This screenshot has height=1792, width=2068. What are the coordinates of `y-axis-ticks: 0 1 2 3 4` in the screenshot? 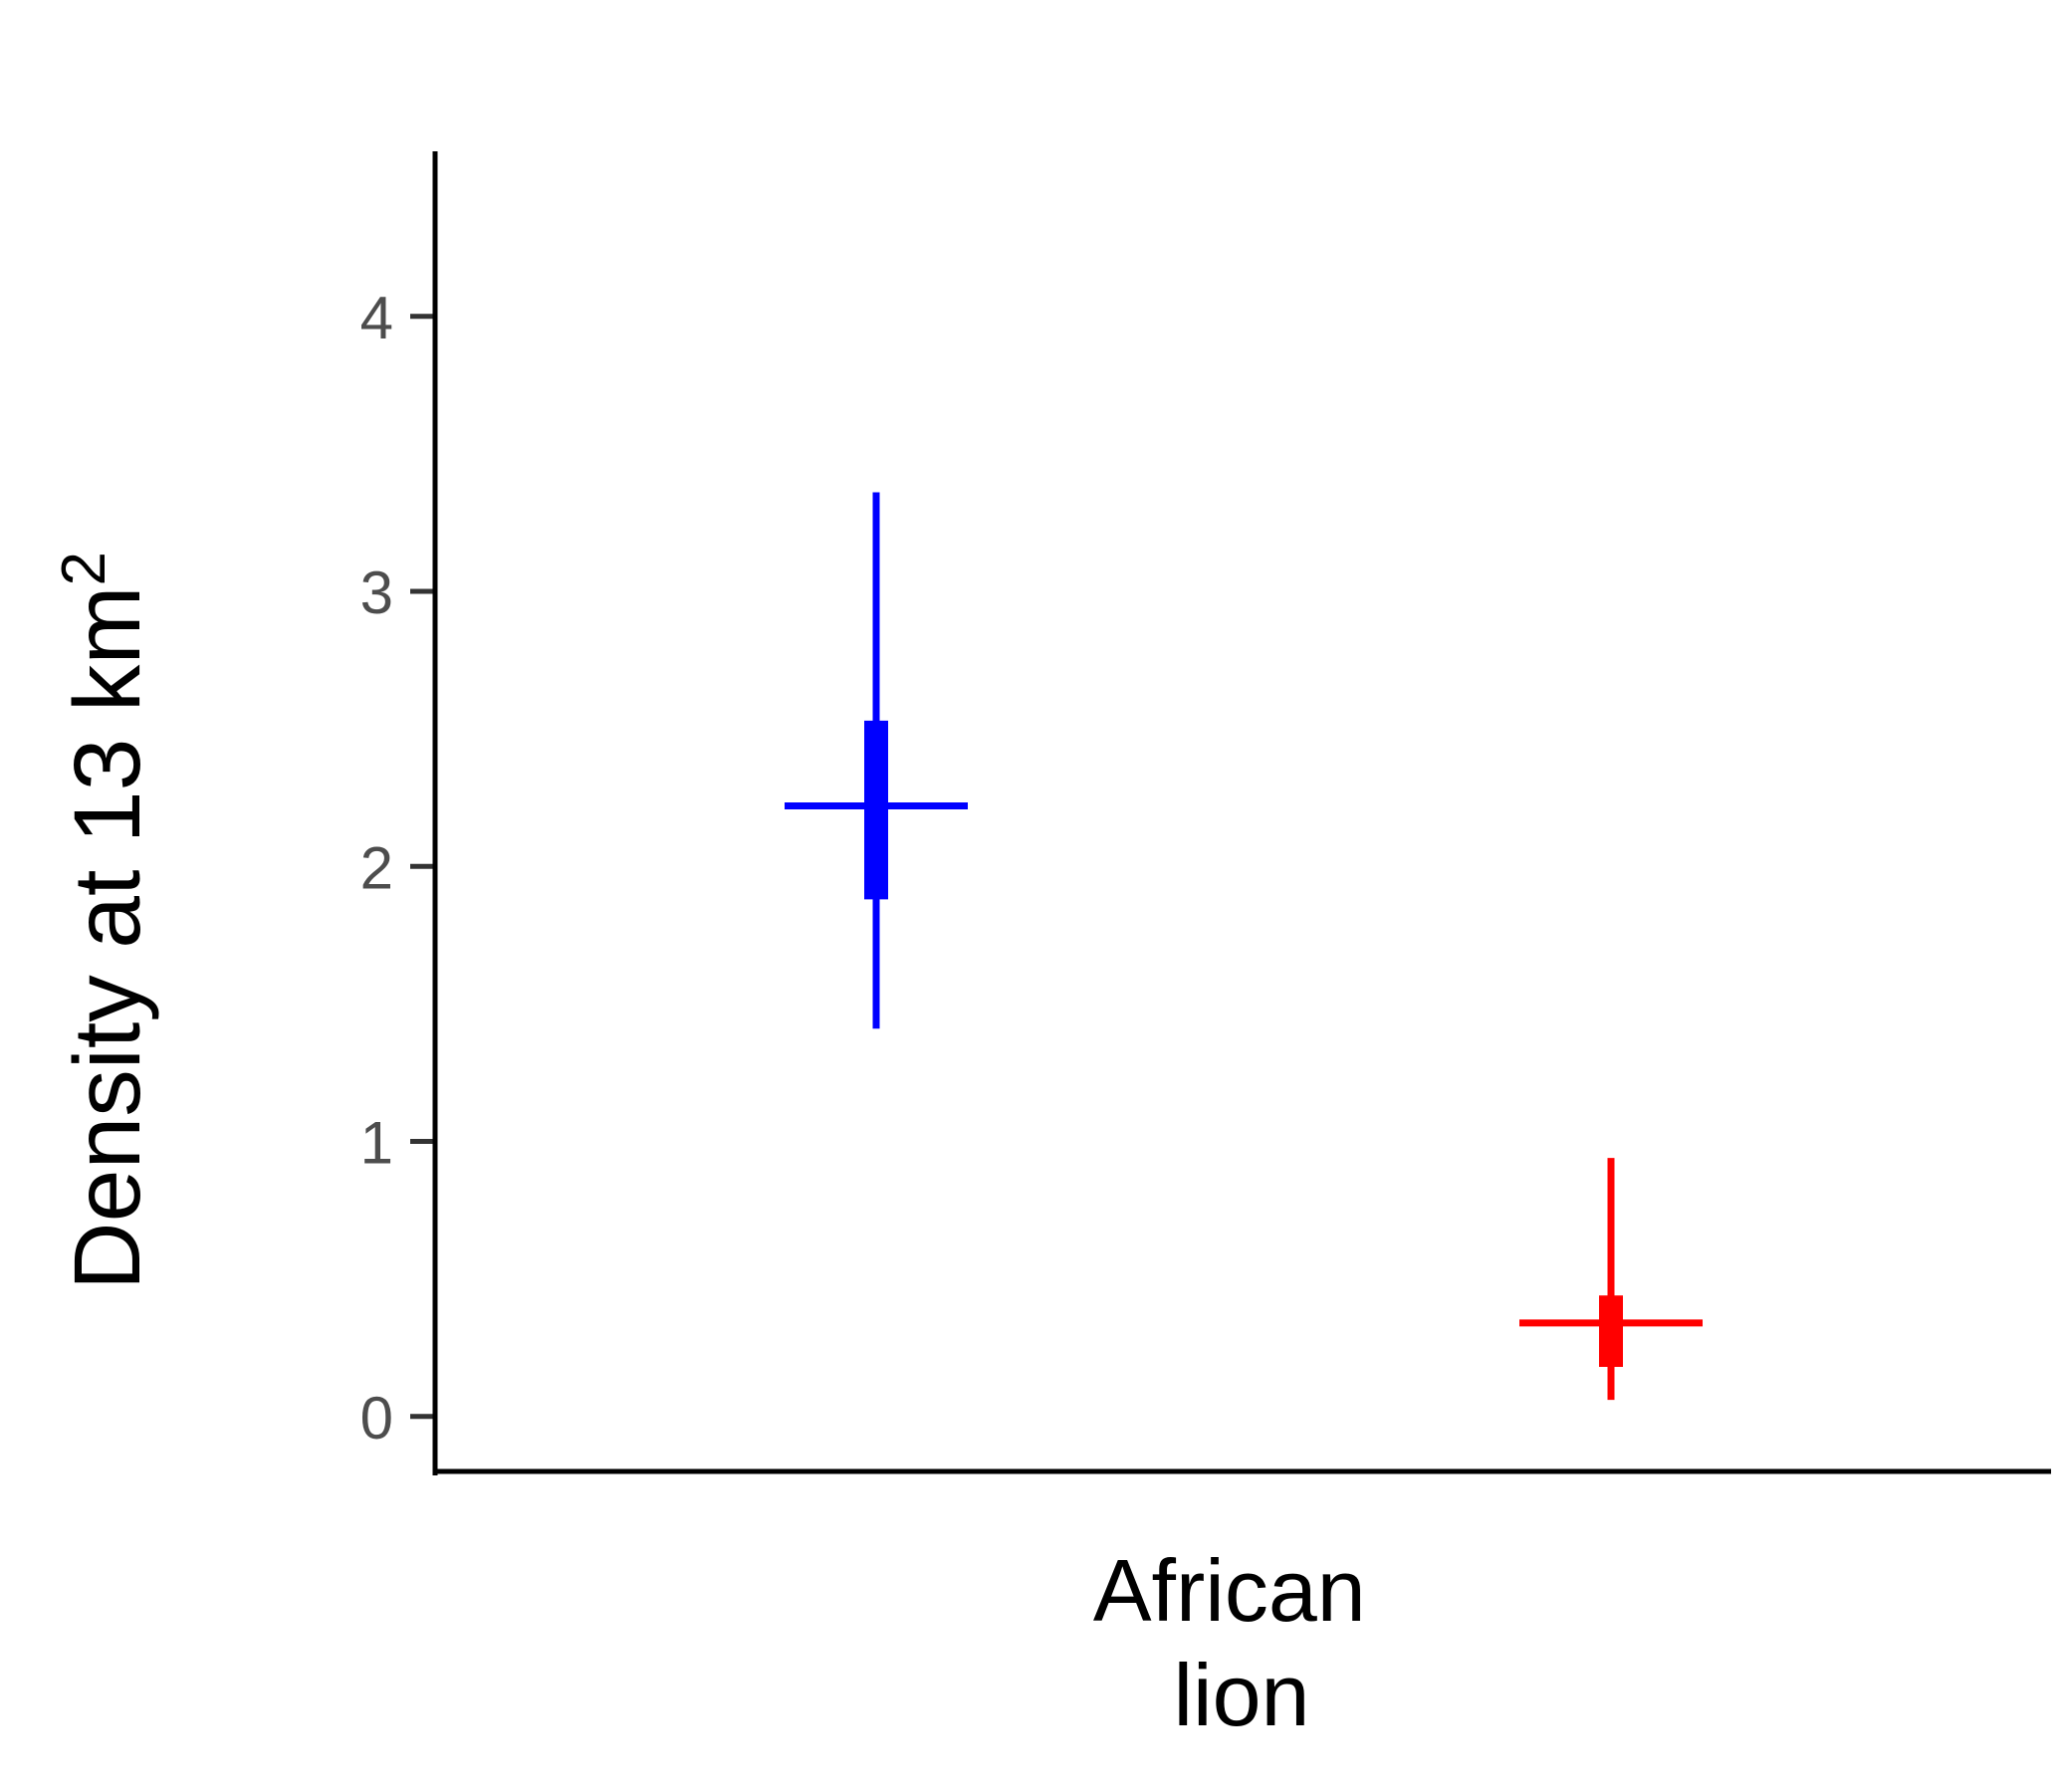 It's located at (397, 868).